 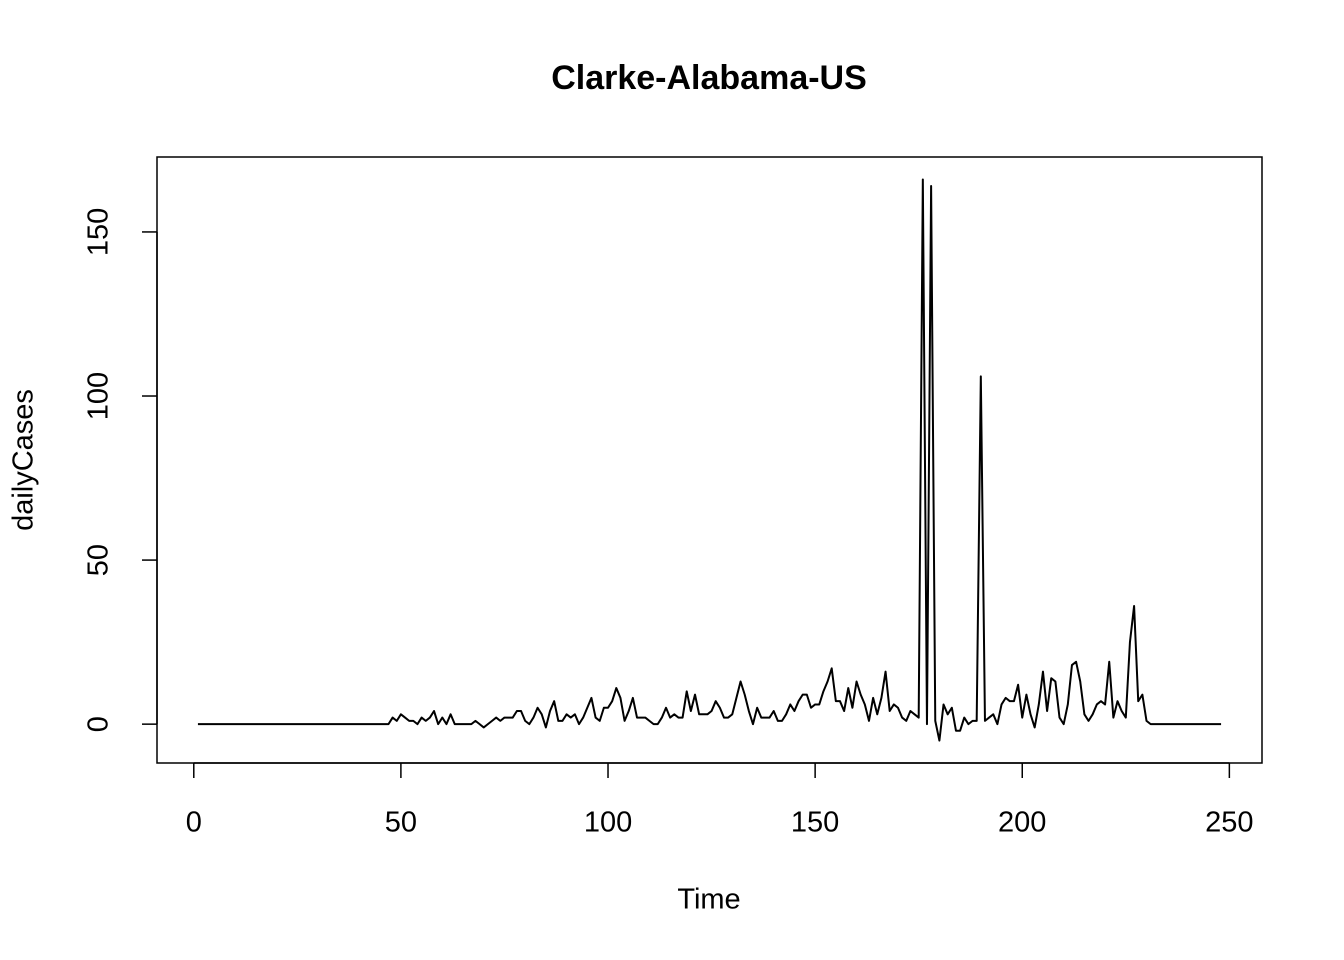 What do you see at coordinates (194, 823) in the screenshot?
I see `x-tick-label: 0` at bounding box center [194, 823].